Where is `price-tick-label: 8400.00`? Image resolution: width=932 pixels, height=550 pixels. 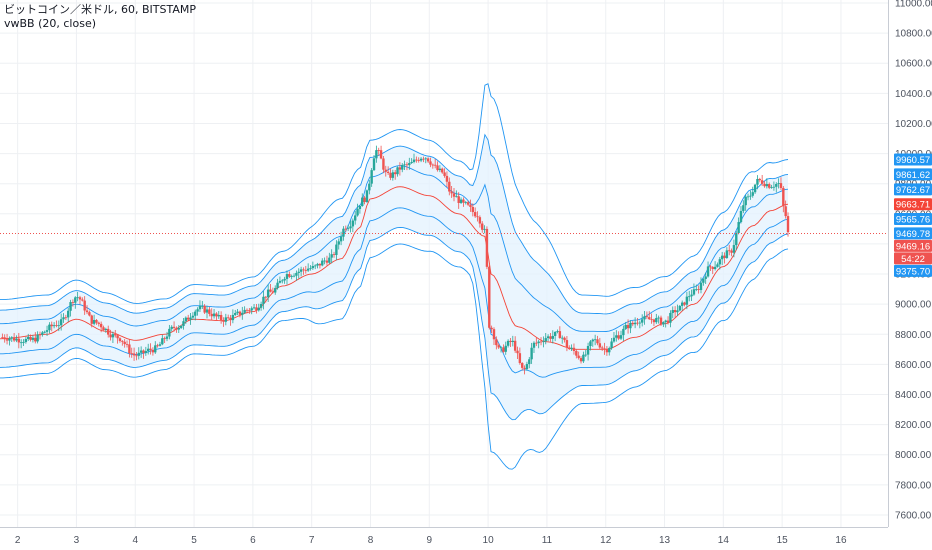 price-tick-label: 8400.00 is located at coordinates (913, 395).